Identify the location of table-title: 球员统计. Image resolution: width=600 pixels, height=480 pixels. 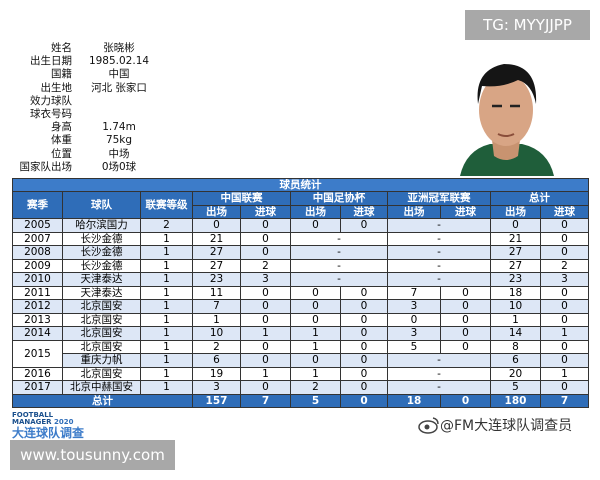
(300, 185).